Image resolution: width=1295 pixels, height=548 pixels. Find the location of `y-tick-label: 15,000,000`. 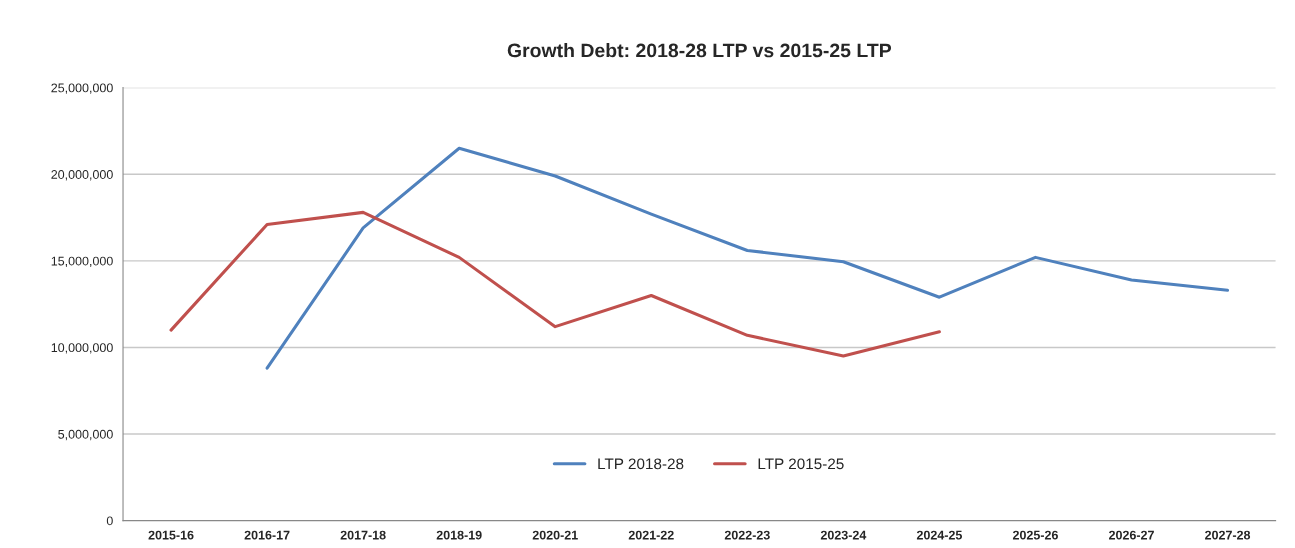

y-tick-label: 15,000,000 is located at coordinates (82, 261).